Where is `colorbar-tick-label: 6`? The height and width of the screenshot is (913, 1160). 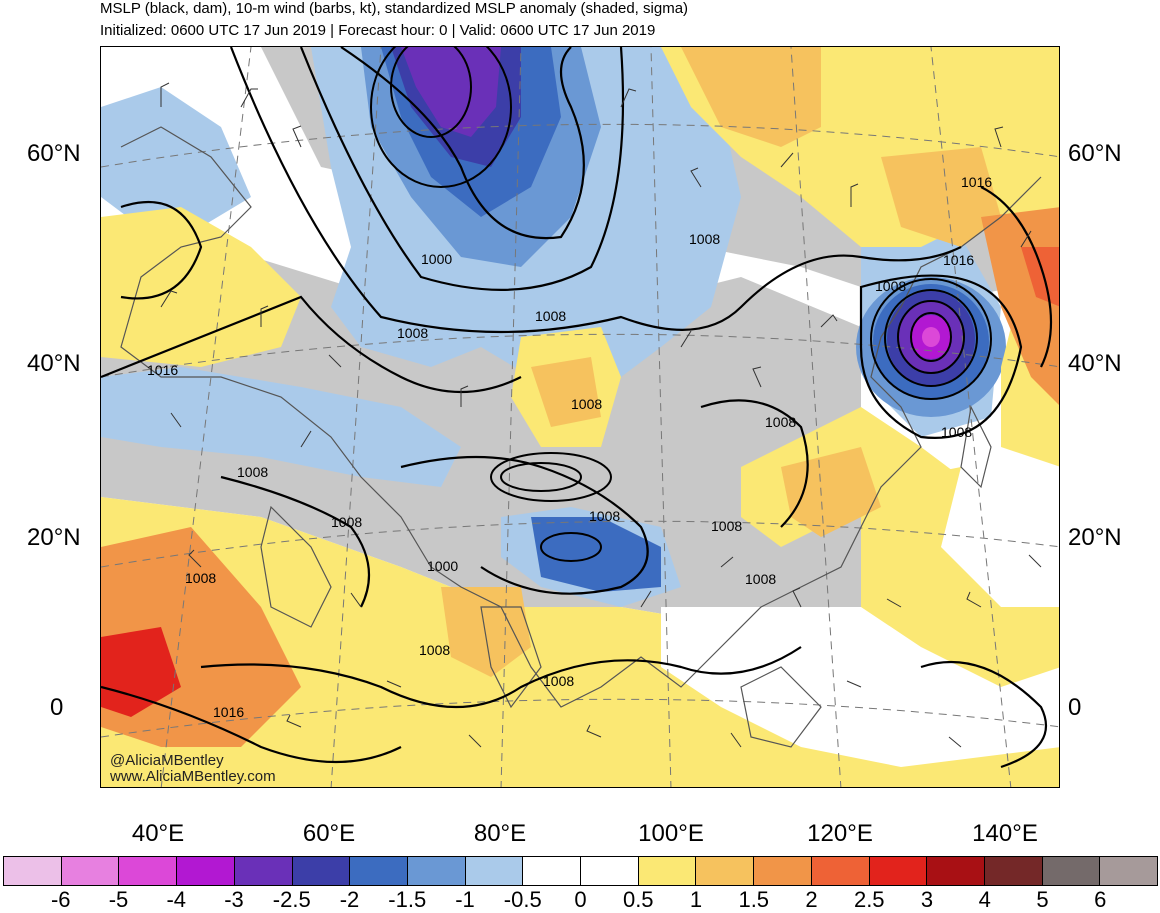 colorbar-tick-label: 6 is located at coordinates (1100, 899).